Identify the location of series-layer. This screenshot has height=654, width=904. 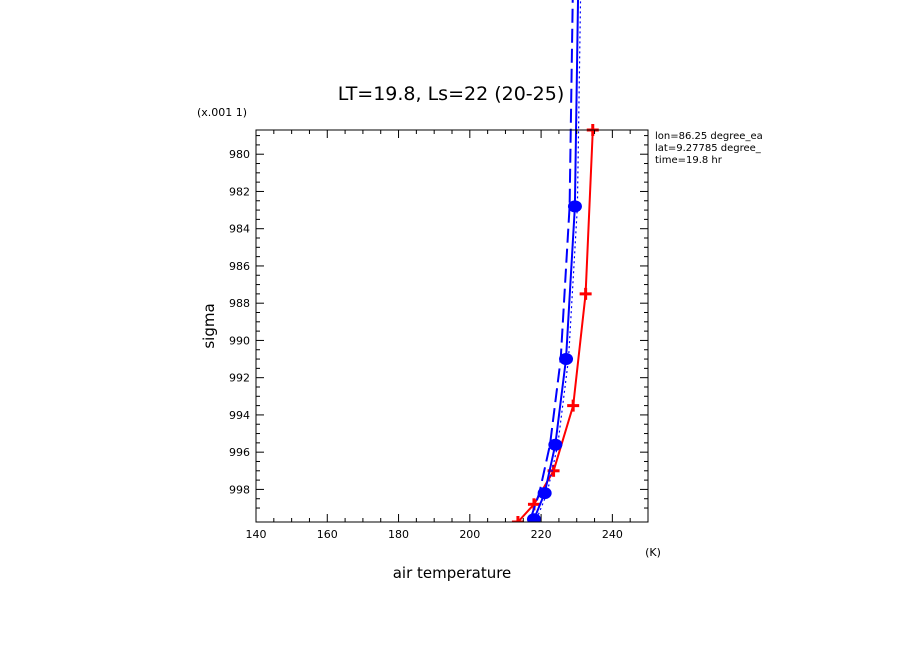
(555, 261).